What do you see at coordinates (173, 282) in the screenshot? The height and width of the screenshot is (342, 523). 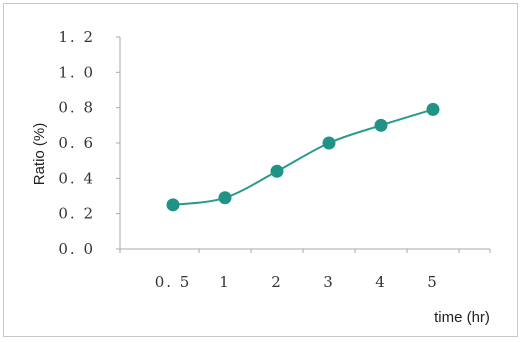 I see `x-tick-label: 0. 5` at bounding box center [173, 282].